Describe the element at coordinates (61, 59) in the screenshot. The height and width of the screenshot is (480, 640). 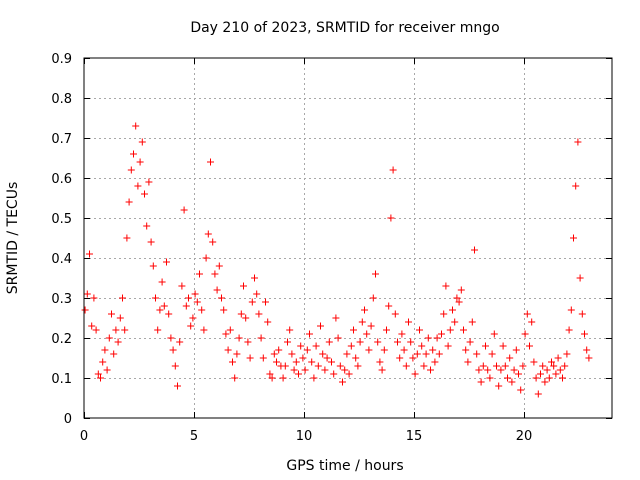
I see `y-tick-label: 0.9` at that location.